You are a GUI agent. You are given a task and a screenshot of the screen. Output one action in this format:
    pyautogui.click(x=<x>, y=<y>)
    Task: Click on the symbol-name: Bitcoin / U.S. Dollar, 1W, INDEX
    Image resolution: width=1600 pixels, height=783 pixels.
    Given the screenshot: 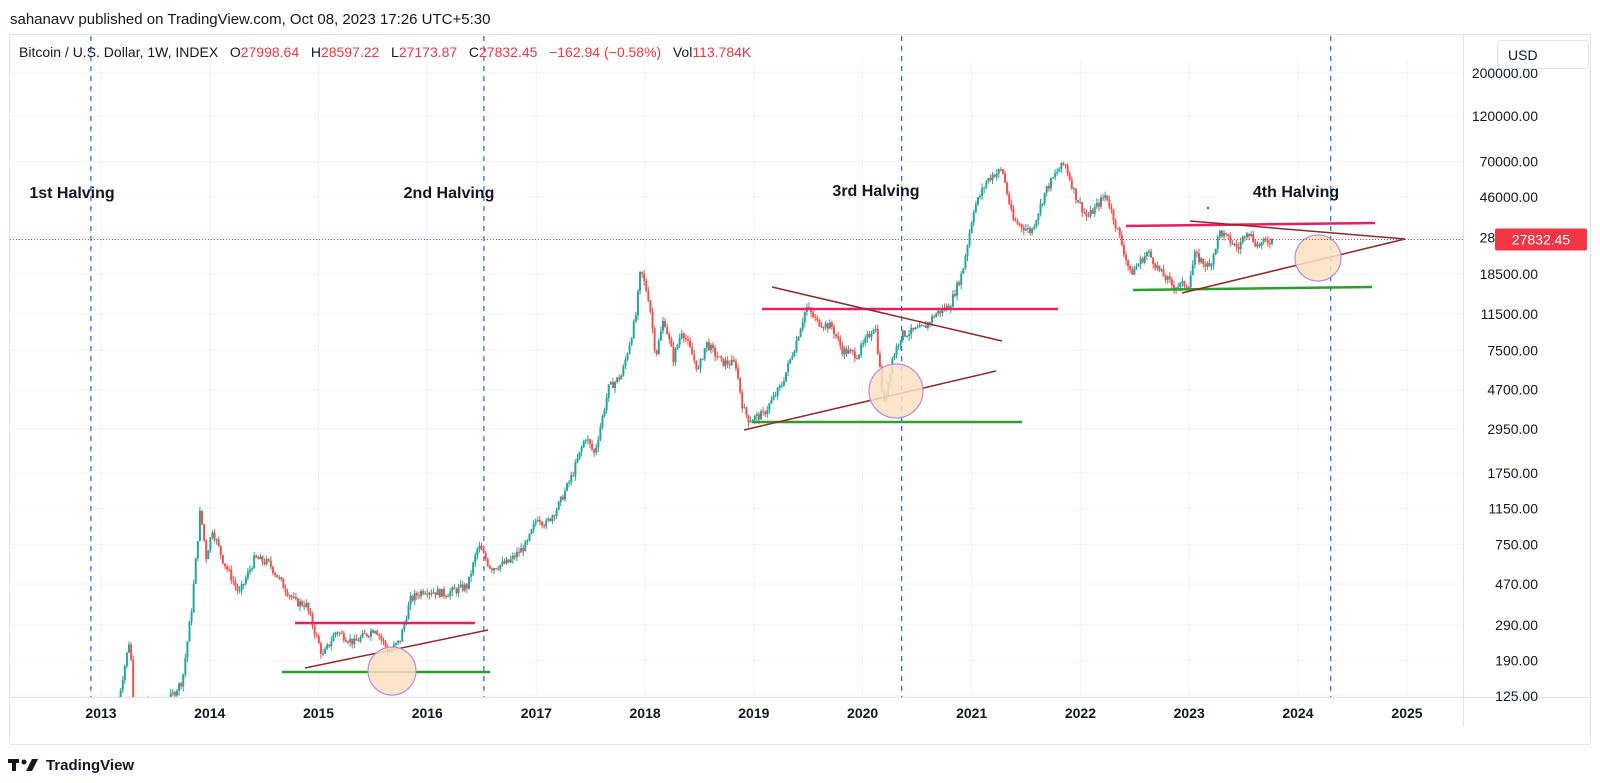 What is the action you would take?
    pyautogui.click(x=119, y=52)
    